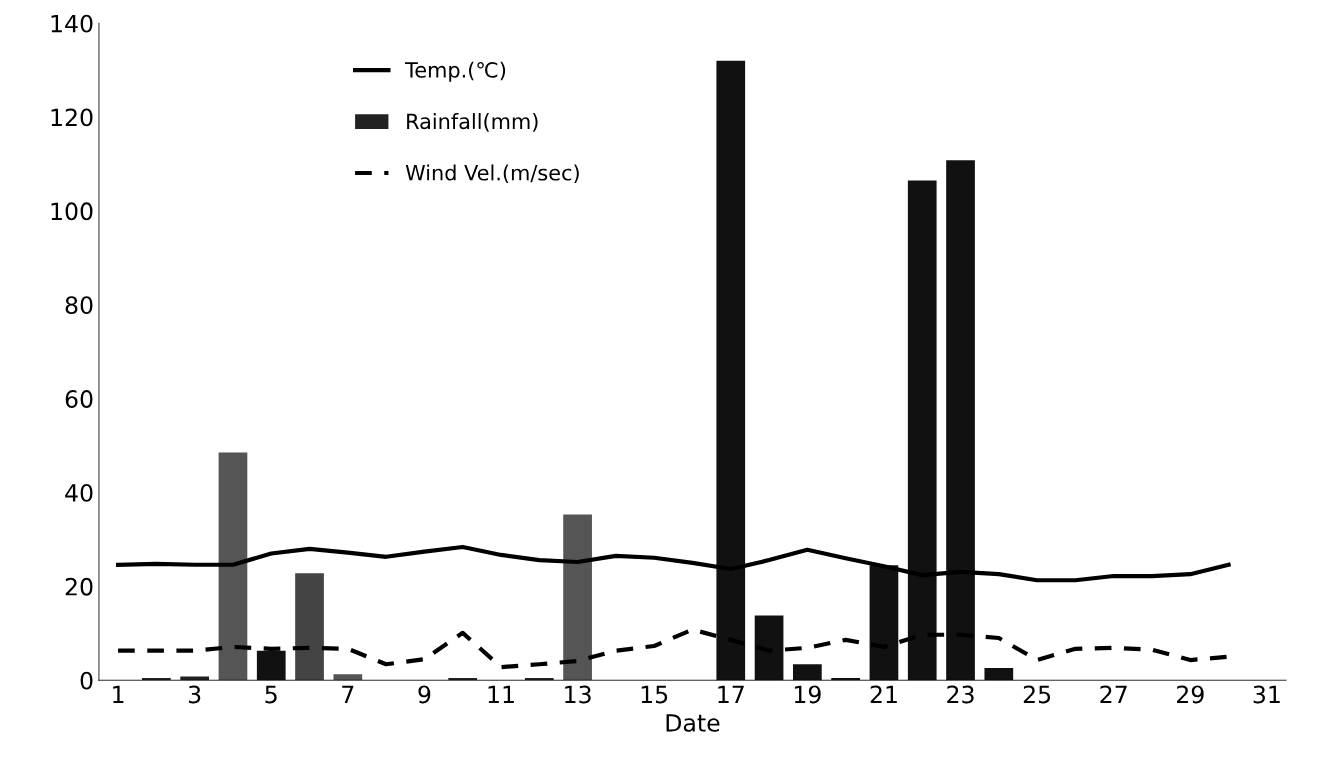  Describe the element at coordinates (1037, 694) in the screenshot. I see `x-tick-label: 25` at that location.